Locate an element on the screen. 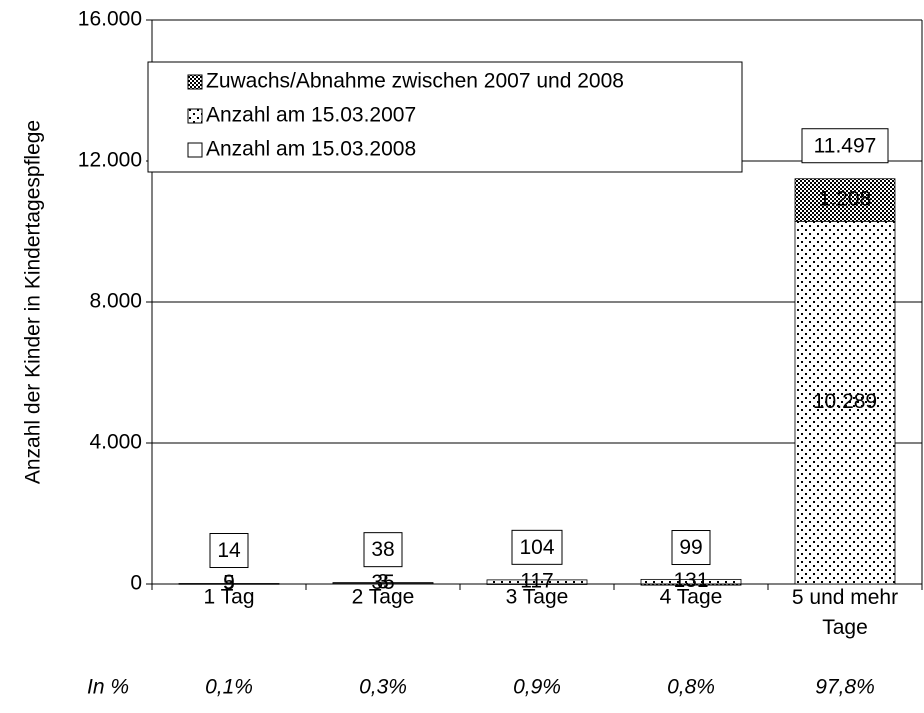  segment-label: 10.289 is located at coordinates (845, 401).